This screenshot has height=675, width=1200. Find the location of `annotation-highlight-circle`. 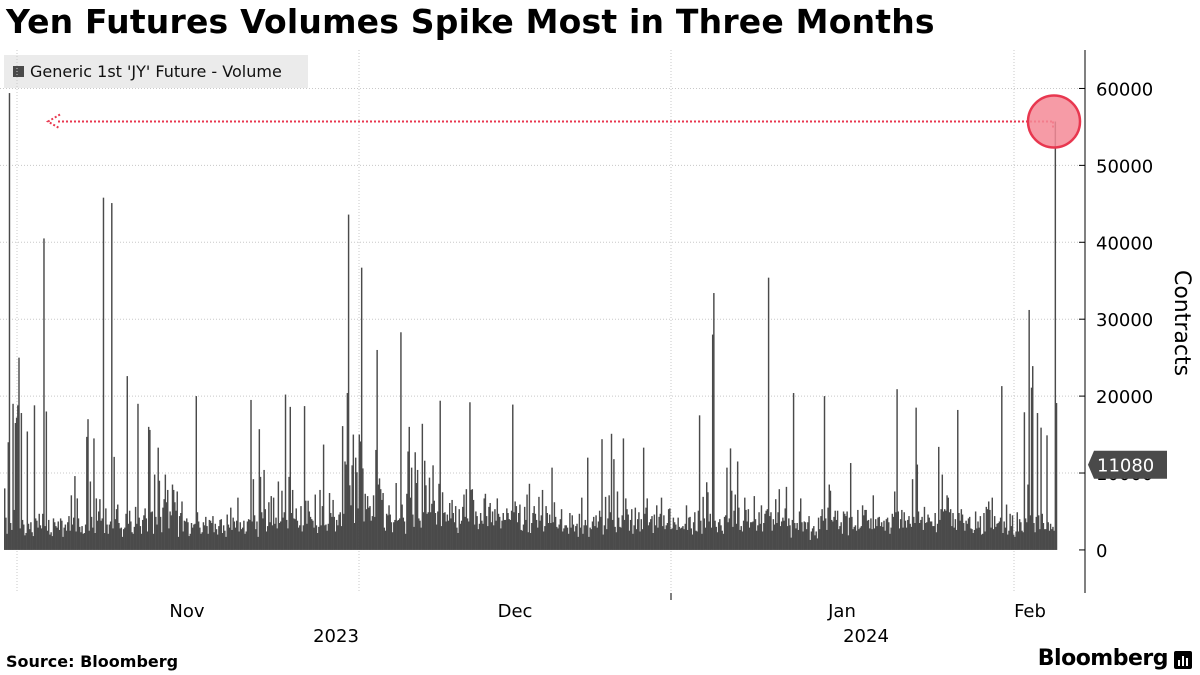

annotation-highlight-circle is located at coordinates (1054, 121).